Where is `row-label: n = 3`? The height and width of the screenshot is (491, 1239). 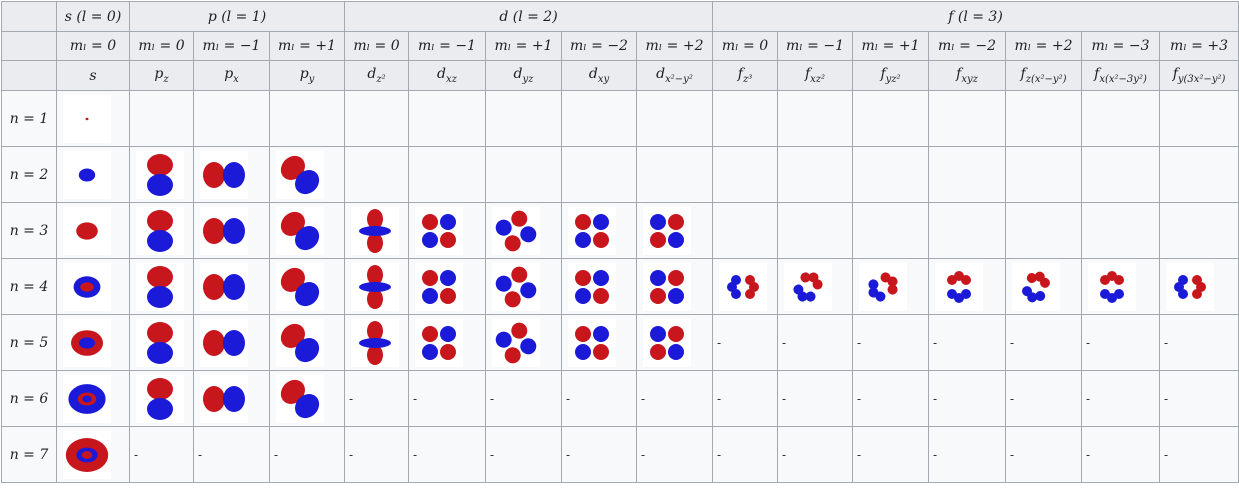 row-label: n = 3 is located at coordinates (29, 230).